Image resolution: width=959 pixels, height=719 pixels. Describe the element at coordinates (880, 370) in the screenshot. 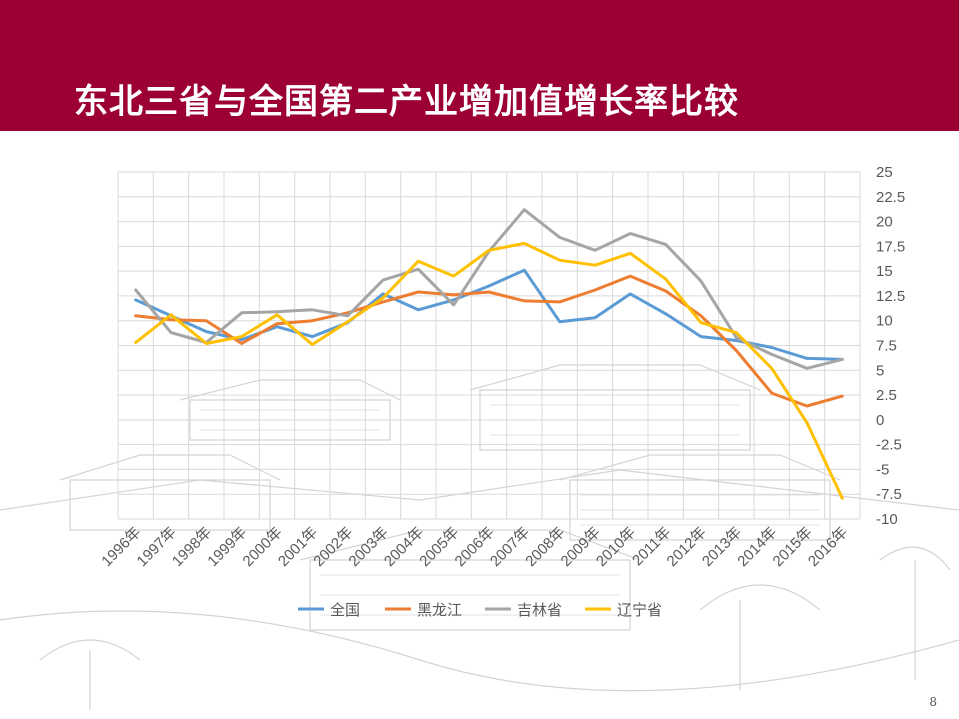

I see `y-tick-label: 5` at that location.